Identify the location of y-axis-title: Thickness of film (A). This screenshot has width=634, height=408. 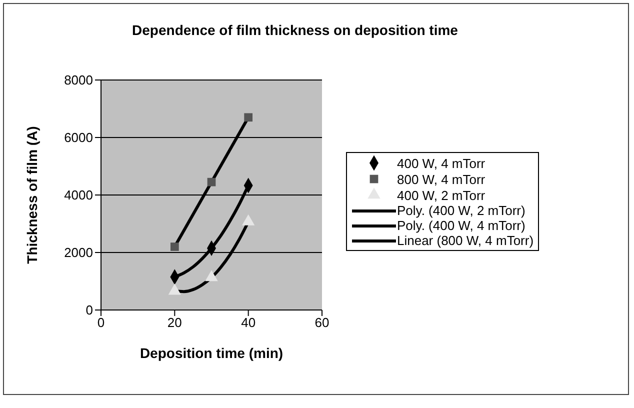
(32, 195).